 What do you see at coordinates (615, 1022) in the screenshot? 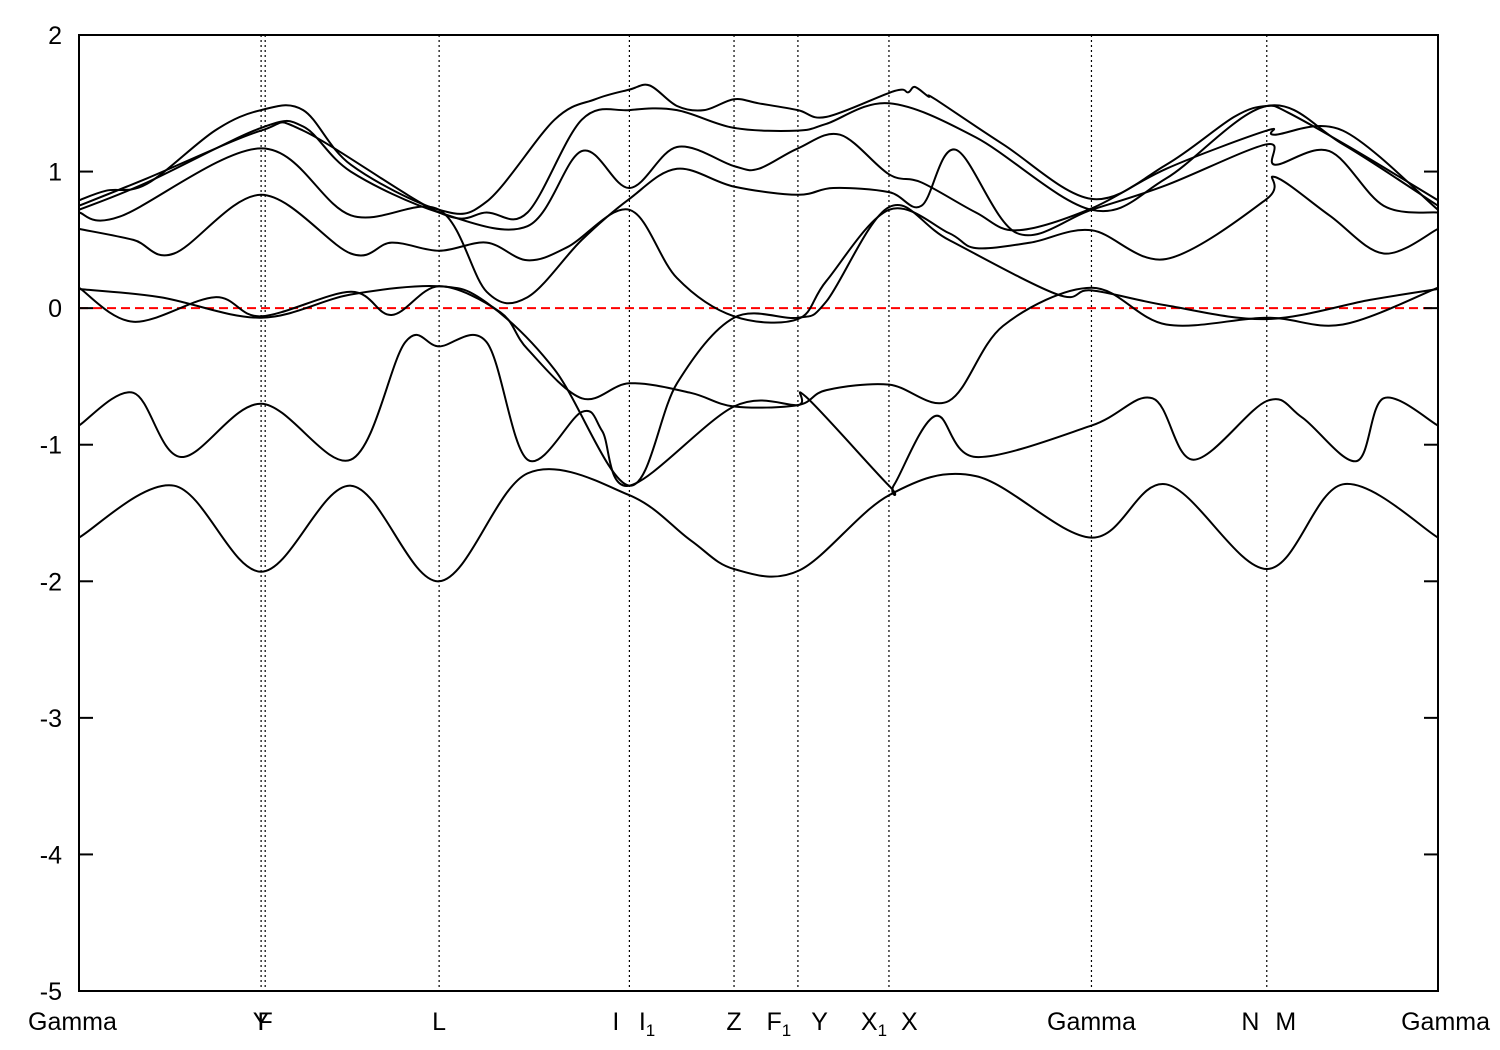
I see `kpoint-label: I` at bounding box center [615, 1022].